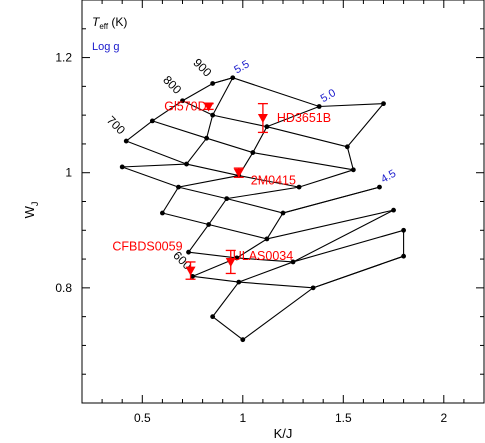  I want to click on x-tick-label: 1, so click(242, 418).